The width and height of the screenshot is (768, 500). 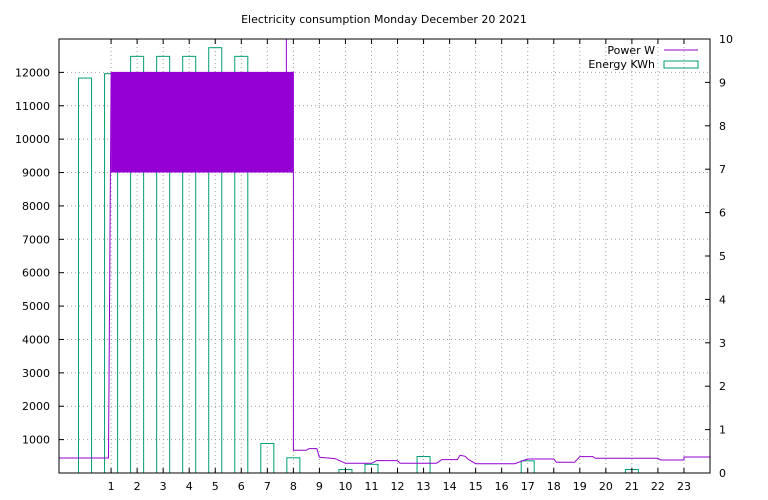 What do you see at coordinates (85, 275) in the screenshot?
I see `energy-bar` at bounding box center [85, 275].